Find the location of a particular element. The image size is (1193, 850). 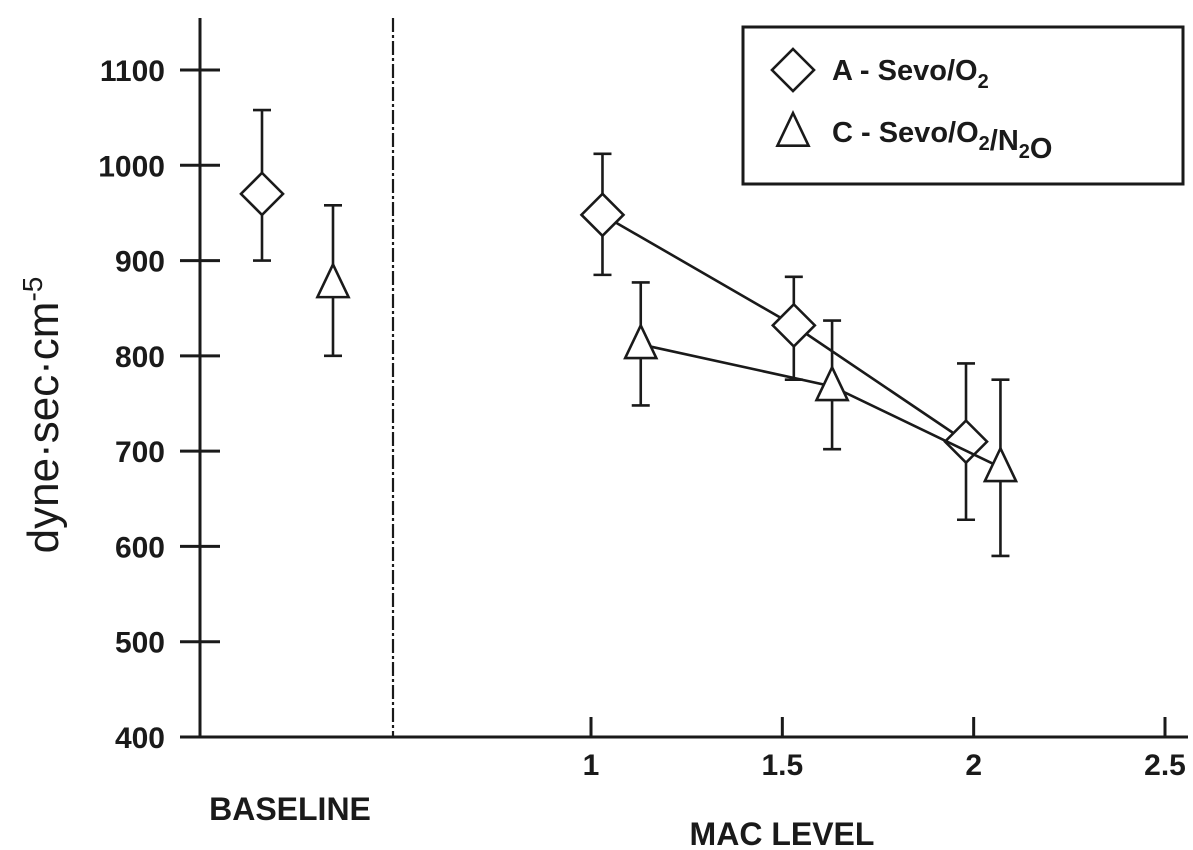

x-tick-label: 1 is located at coordinates (591, 765).